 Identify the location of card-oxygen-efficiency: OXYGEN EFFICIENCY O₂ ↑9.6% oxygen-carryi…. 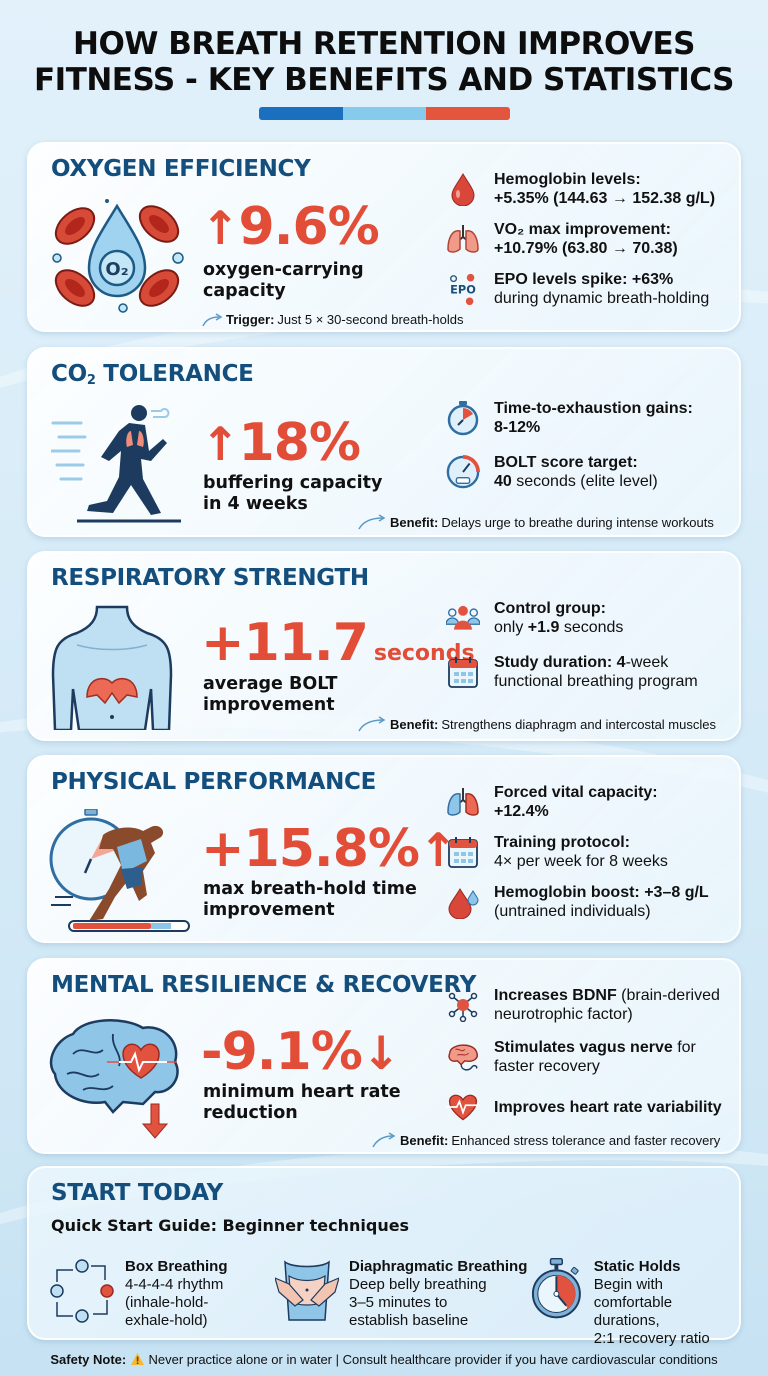
(384, 237).